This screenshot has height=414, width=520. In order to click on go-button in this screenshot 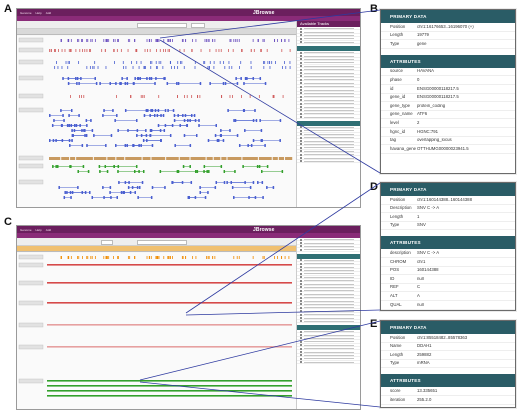, I will do `click(198, 25)`.